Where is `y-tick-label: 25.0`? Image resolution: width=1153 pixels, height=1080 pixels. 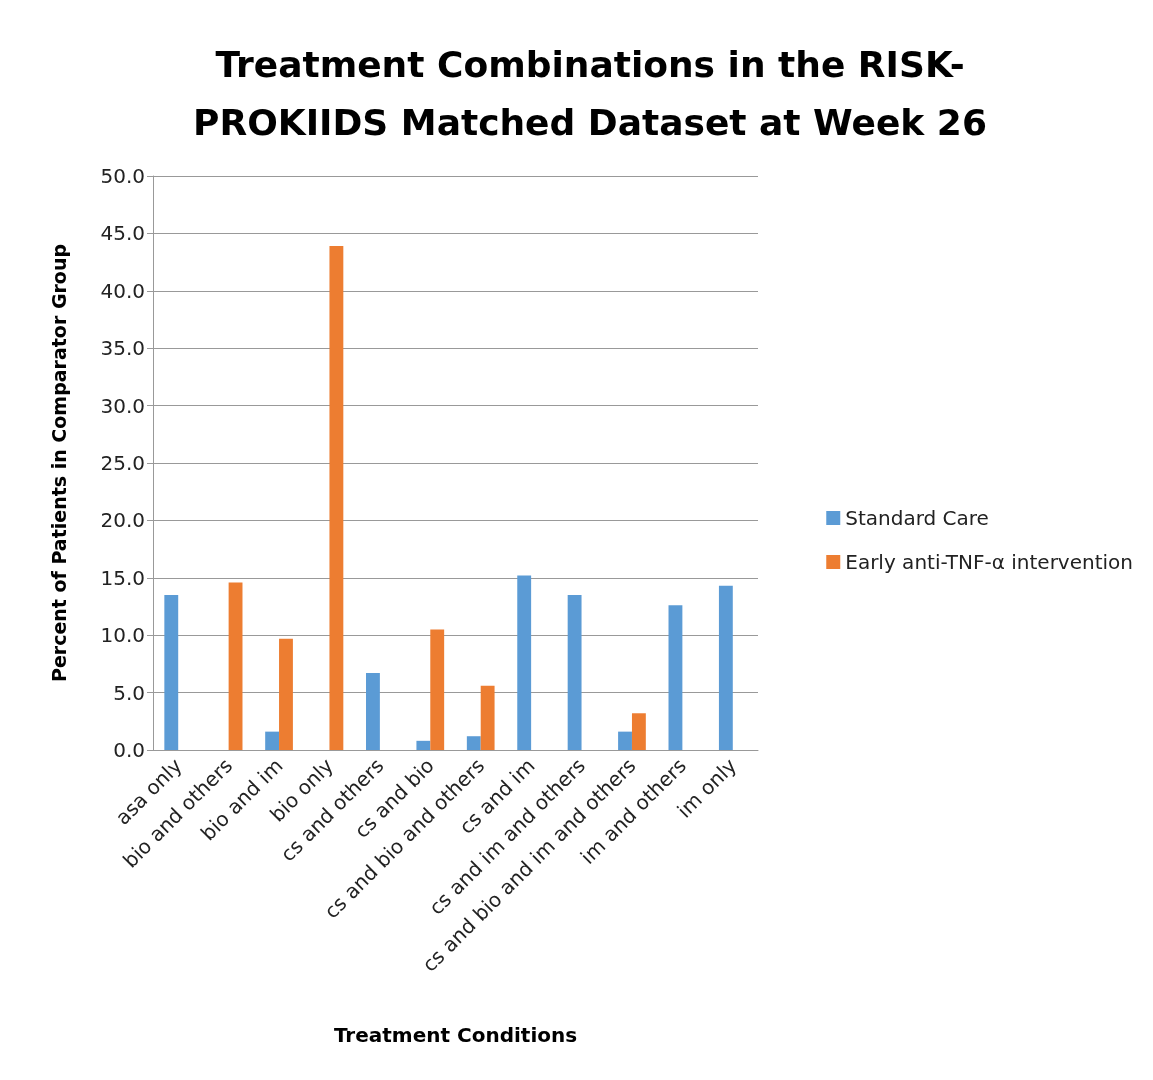
y-tick-label: 25.0 is located at coordinates (122, 463).